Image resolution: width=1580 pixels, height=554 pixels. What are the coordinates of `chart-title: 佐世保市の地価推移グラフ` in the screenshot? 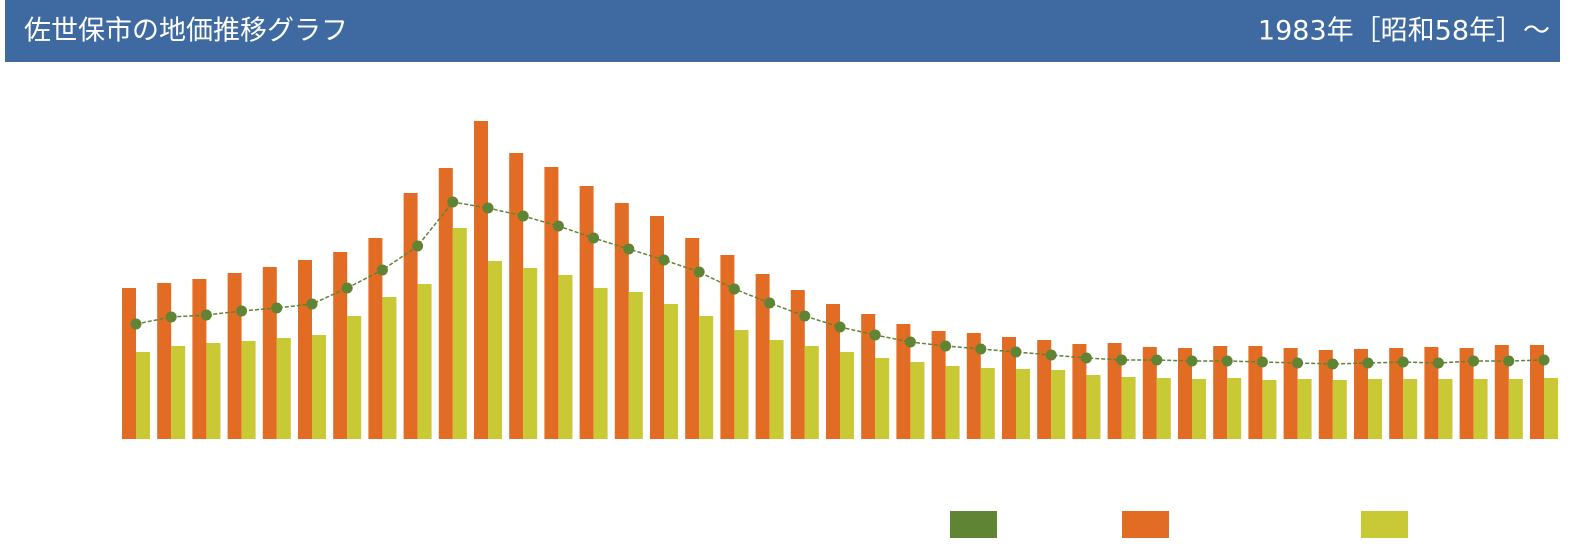 It's located at (186, 31).